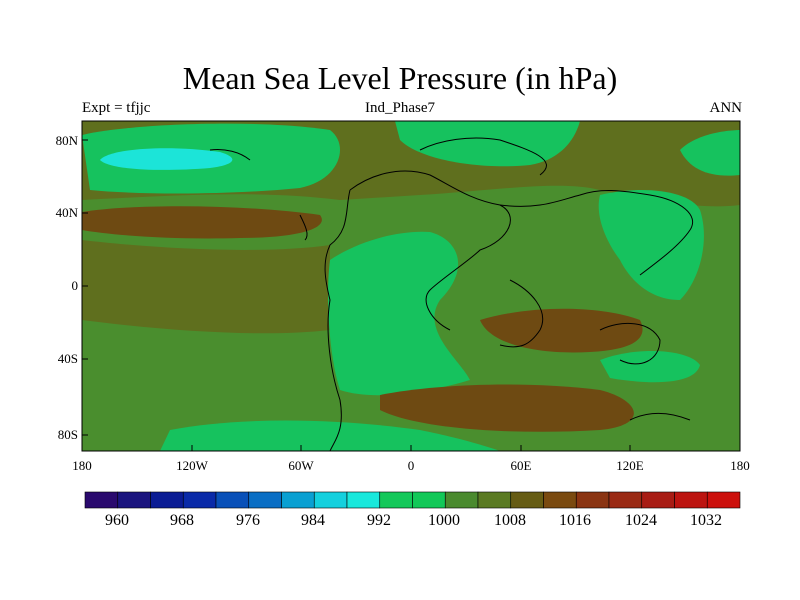 Image resolution: width=800 pixels, height=600 pixels. I want to click on lon-label: 60E, so click(521, 465).